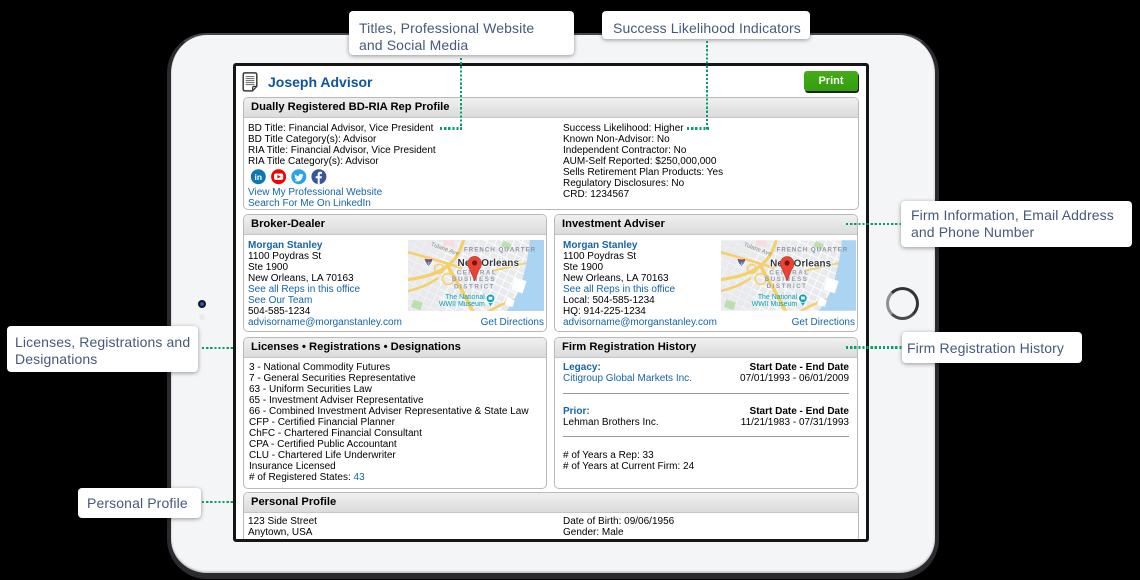 Image resolution: width=1140 pixels, height=580 pixels. Describe the element at coordinates (259, 177) in the screenshot. I see `svg-text: in` at that location.